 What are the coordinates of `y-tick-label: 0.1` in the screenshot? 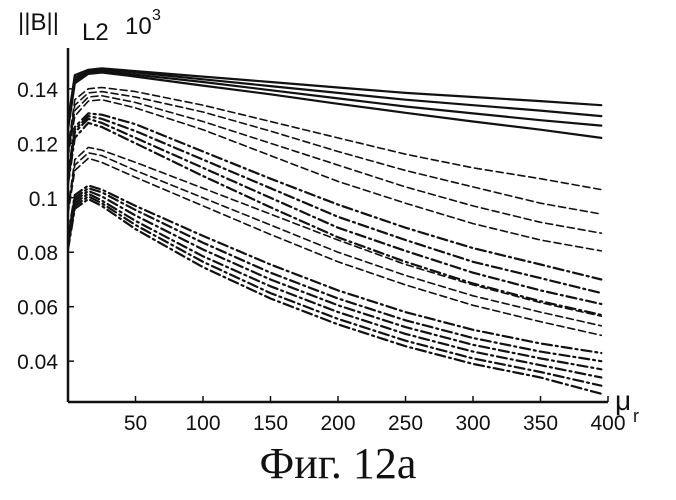 It's located at (43, 199).